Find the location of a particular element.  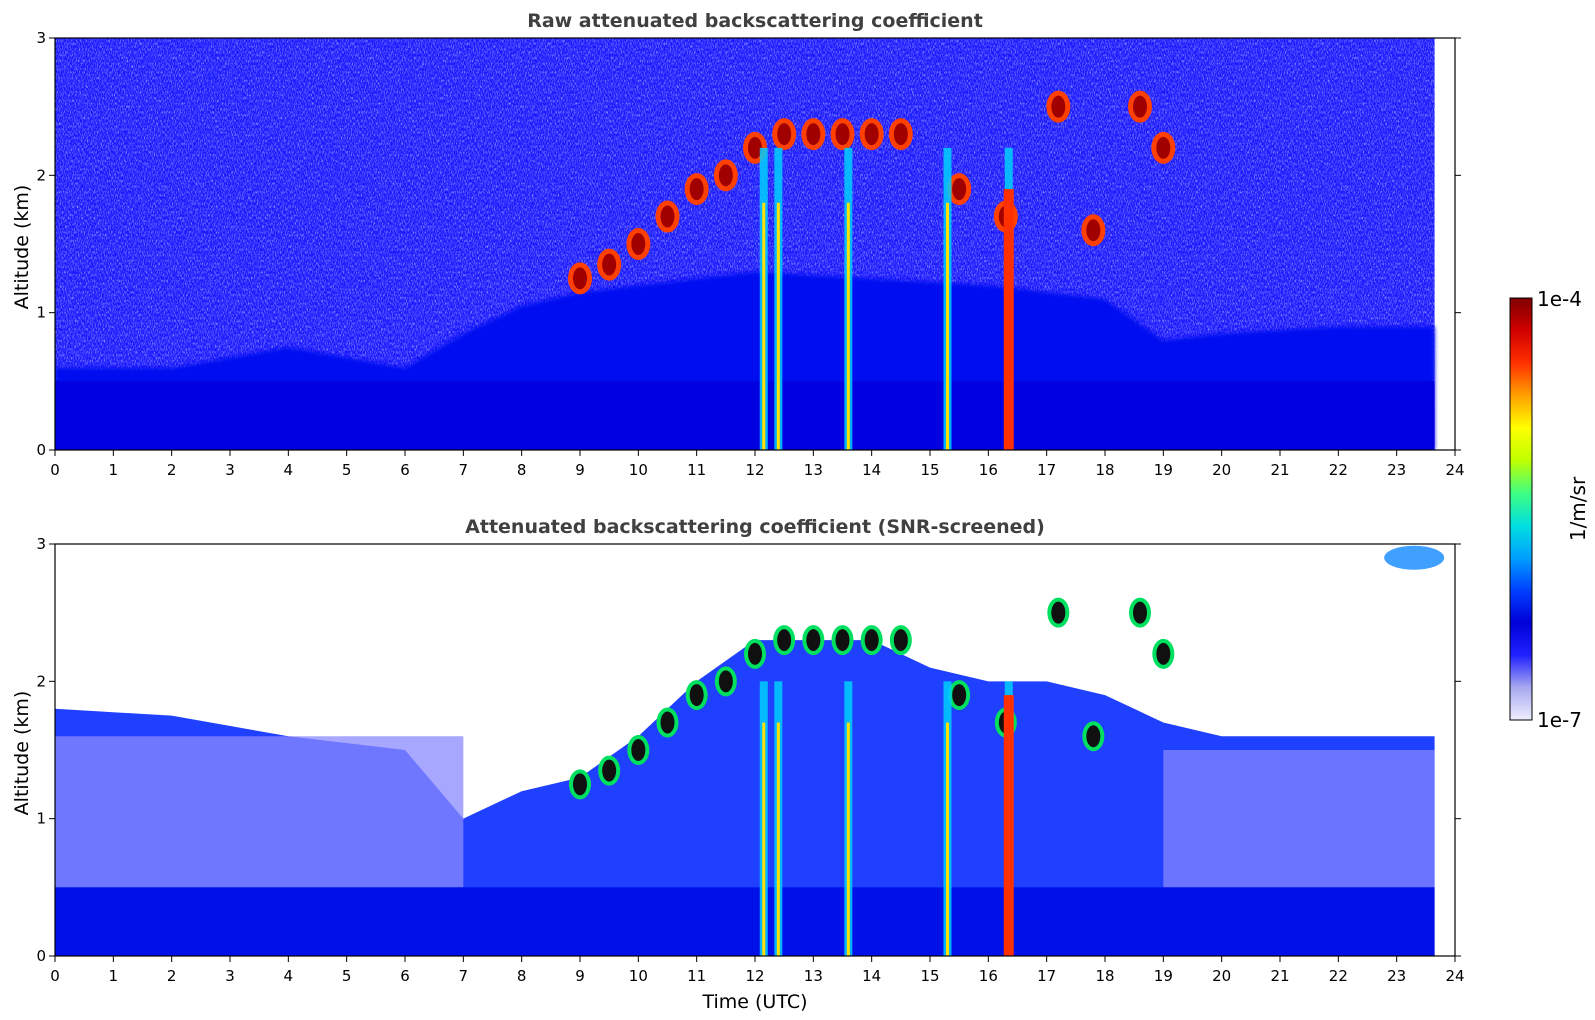

panel1-ylabel: Altitude (km) is located at coordinates (22, 247).